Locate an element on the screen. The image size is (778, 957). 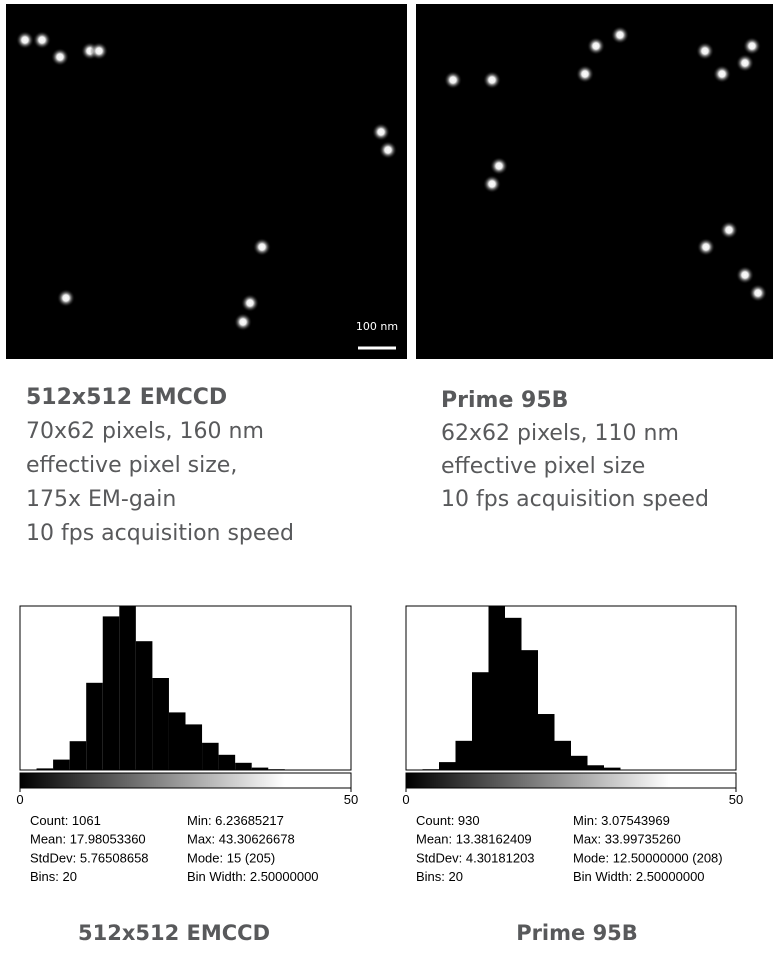
stat: Max: 43.30626678 is located at coordinates (241, 839).